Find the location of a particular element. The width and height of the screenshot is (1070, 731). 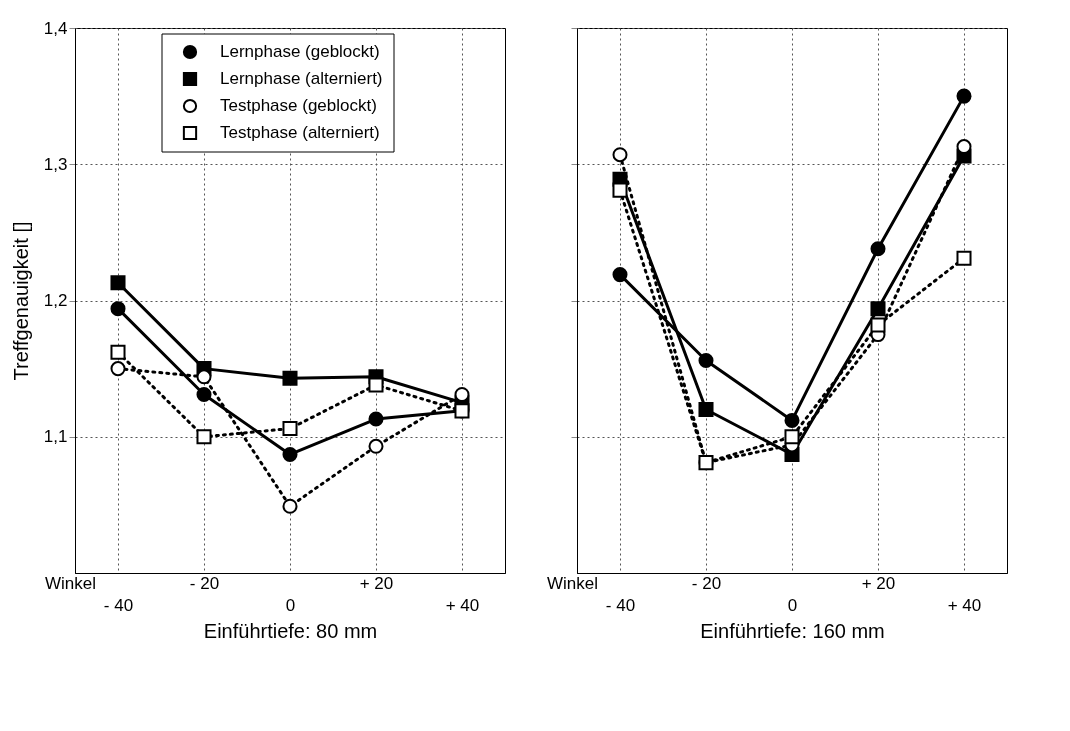

legend-label: Lernphase (alterniert) is located at coordinates (301, 78).